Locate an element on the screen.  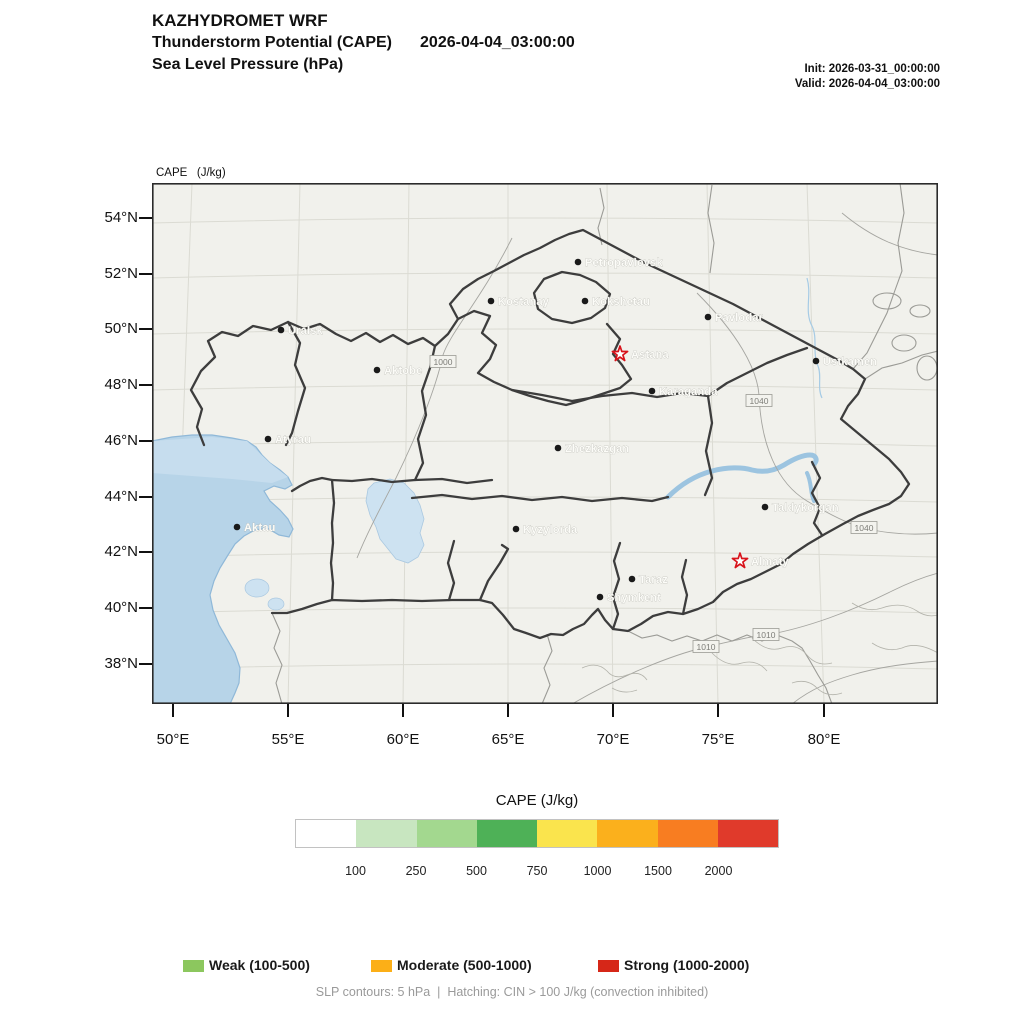
city-label: Shymkent is located at coordinates (634, 598).